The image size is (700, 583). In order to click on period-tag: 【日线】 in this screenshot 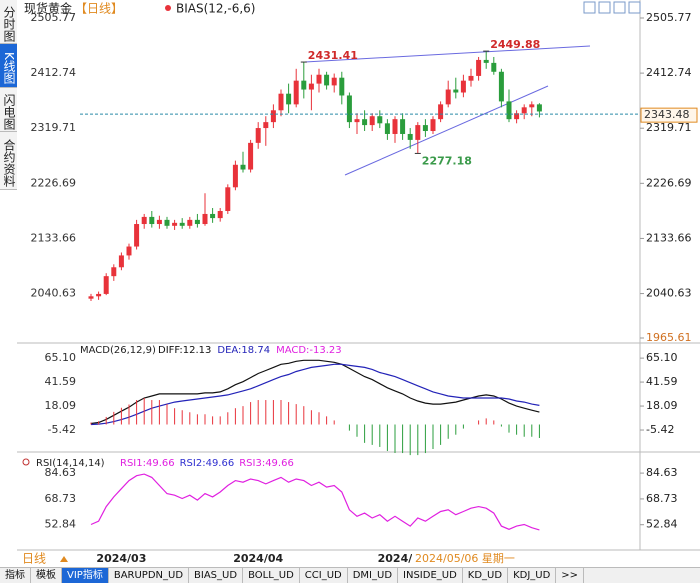, I will do `click(99, 9)`.